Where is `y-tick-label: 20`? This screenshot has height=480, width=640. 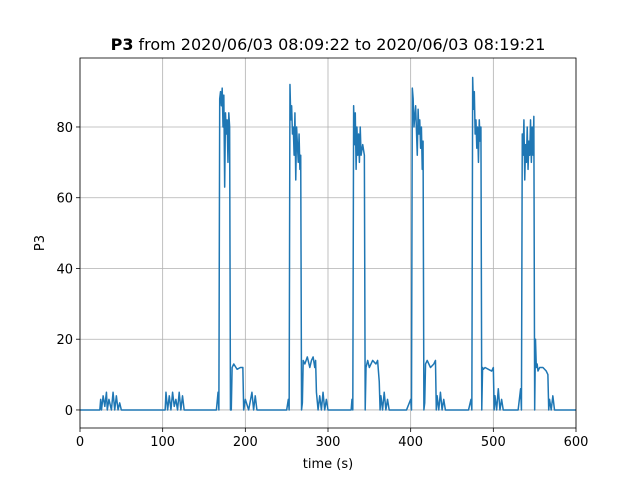
y-tick-label: 20 is located at coordinates (64, 340).